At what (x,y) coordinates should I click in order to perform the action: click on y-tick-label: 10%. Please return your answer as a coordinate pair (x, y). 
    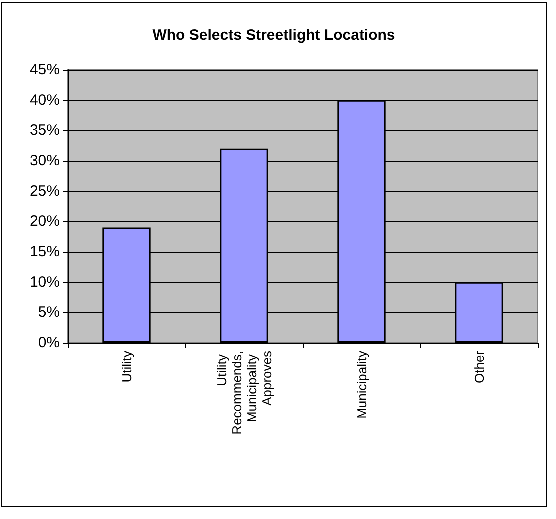
    Looking at the image, I should click on (45, 282).